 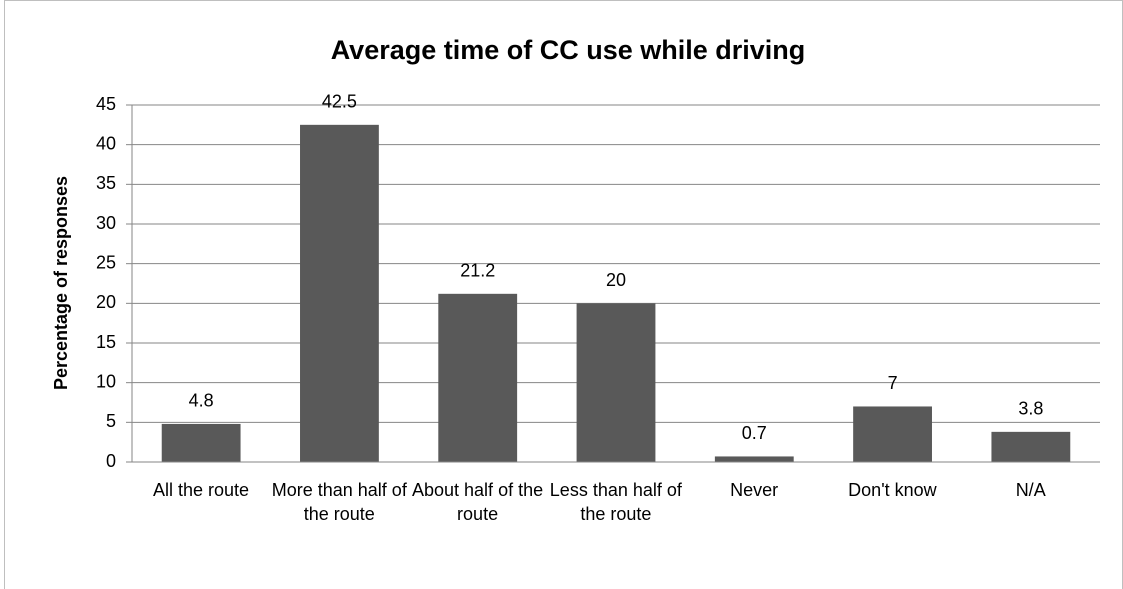 I want to click on x-tick-label: All the route, so click(x=201, y=490).